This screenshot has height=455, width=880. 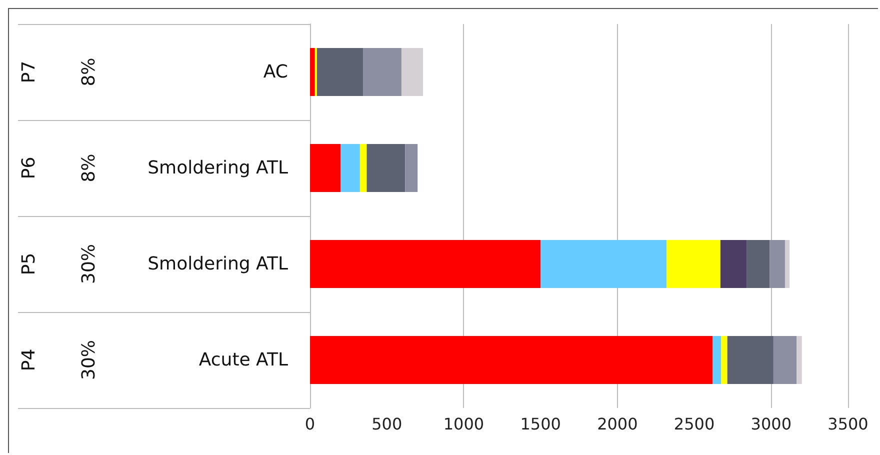 What do you see at coordinates (29, 360) in the screenshot?
I see `text: P4` at bounding box center [29, 360].